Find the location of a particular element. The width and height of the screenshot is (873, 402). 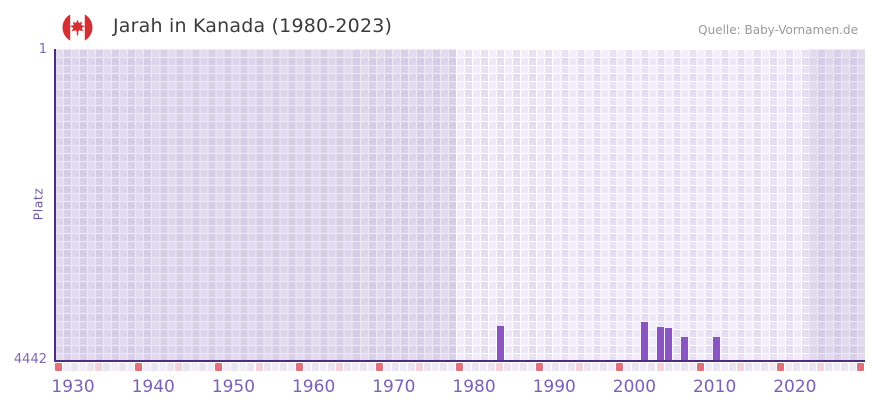

x-tick-1960: 1960 is located at coordinates (313, 387).